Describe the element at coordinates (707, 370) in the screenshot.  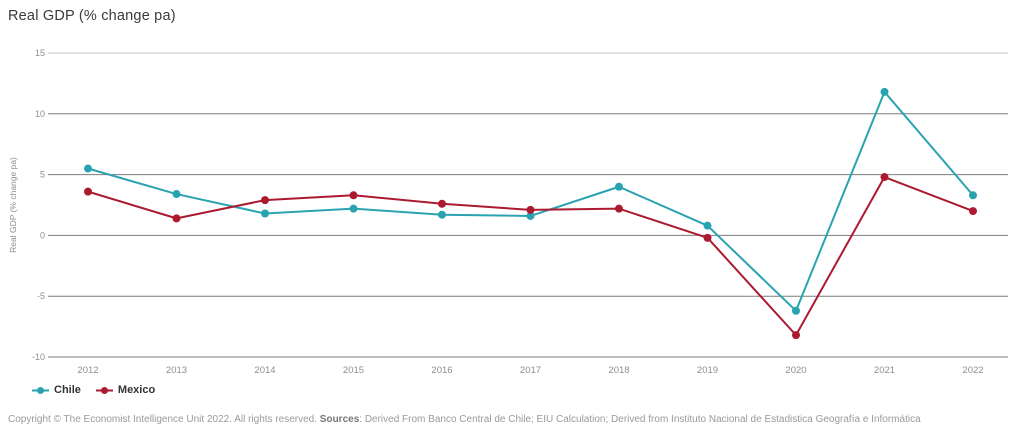
I see `x-tick-label-2019: 2019` at that location.